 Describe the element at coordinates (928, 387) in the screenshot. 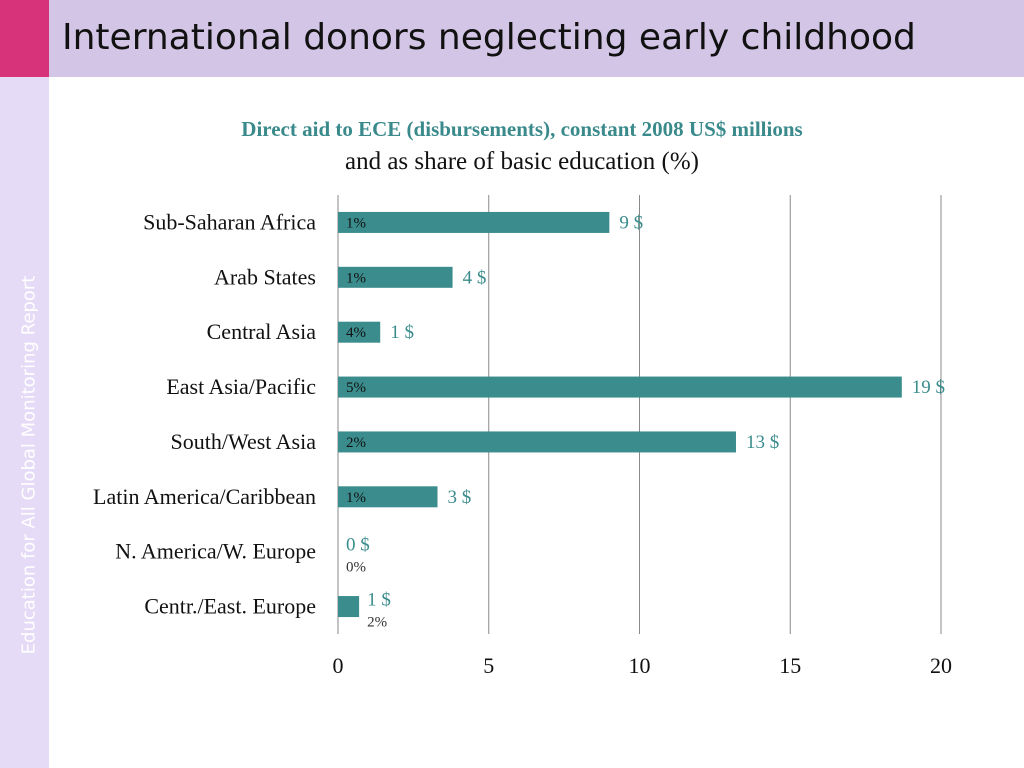

I see `value-label: 19 $` at that location.